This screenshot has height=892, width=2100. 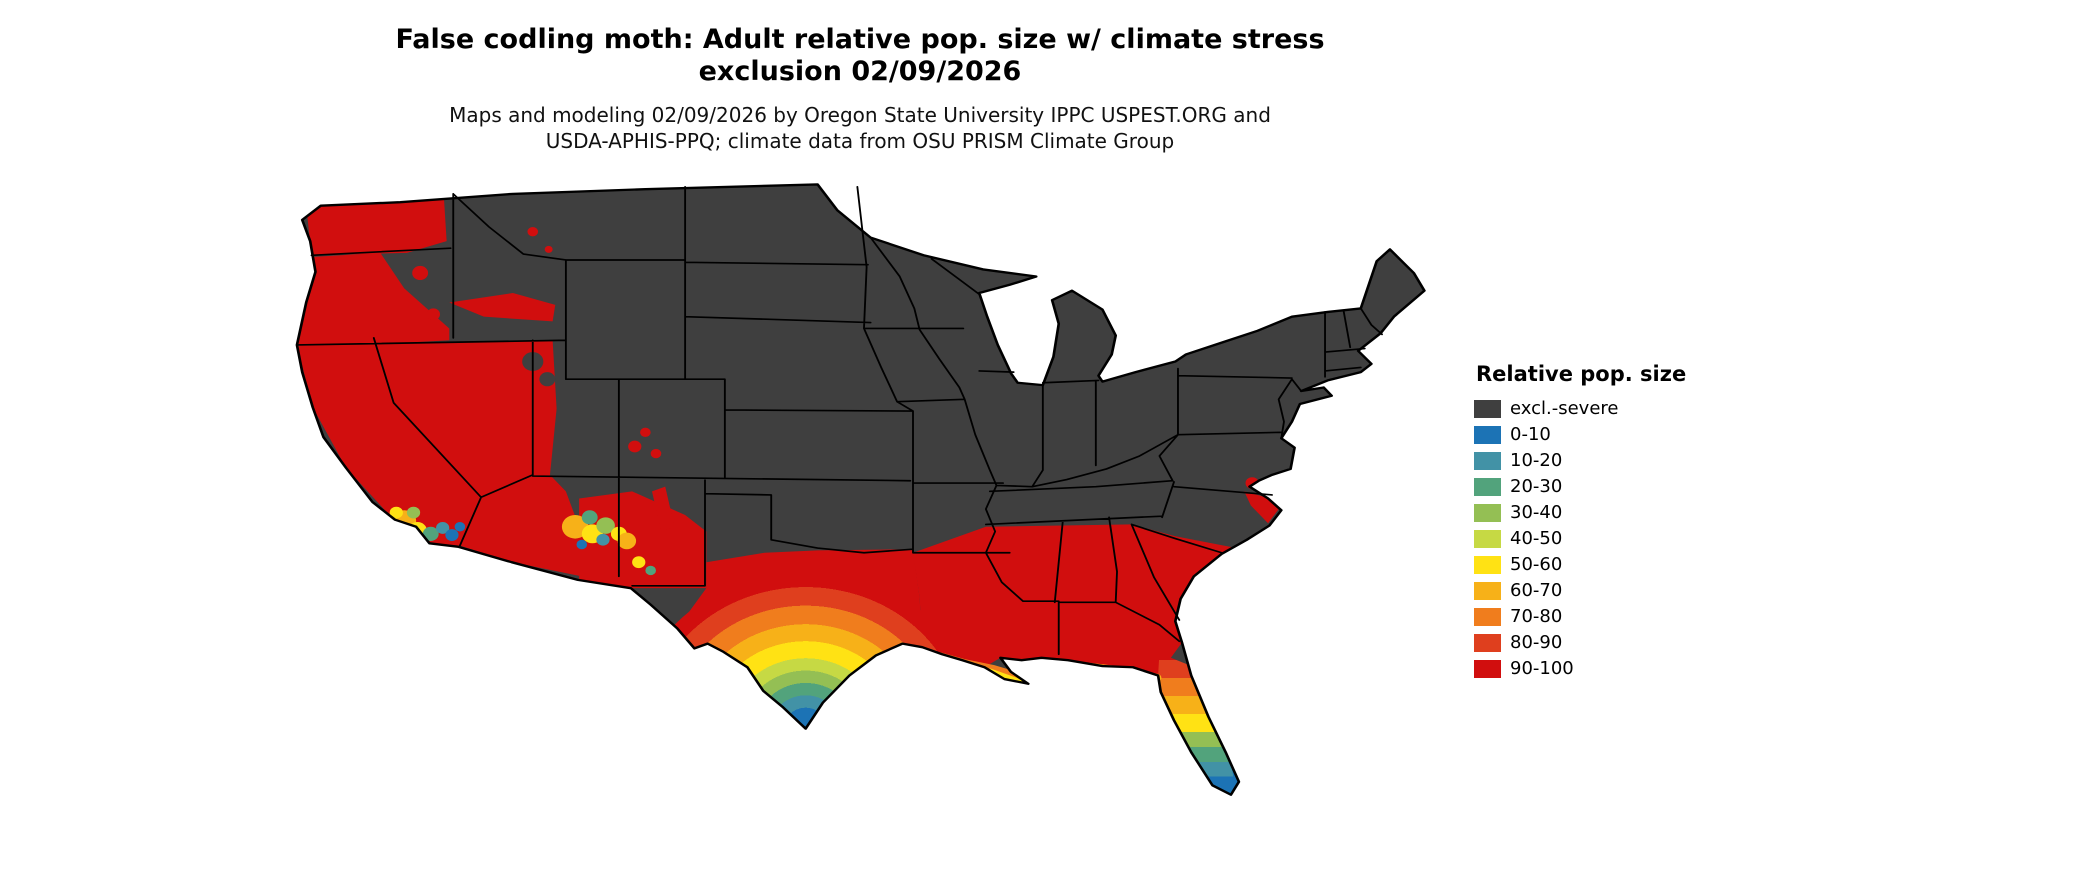 I want to click on map-region-se-arizona-mottle, so click(x=608, y=542).